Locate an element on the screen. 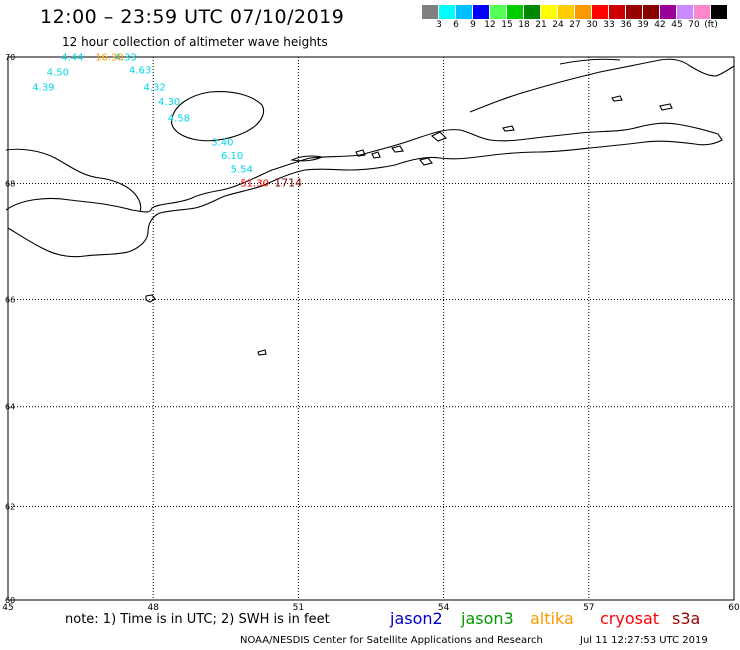  color-scale-label: 15 is located at coordinates (507, 25).